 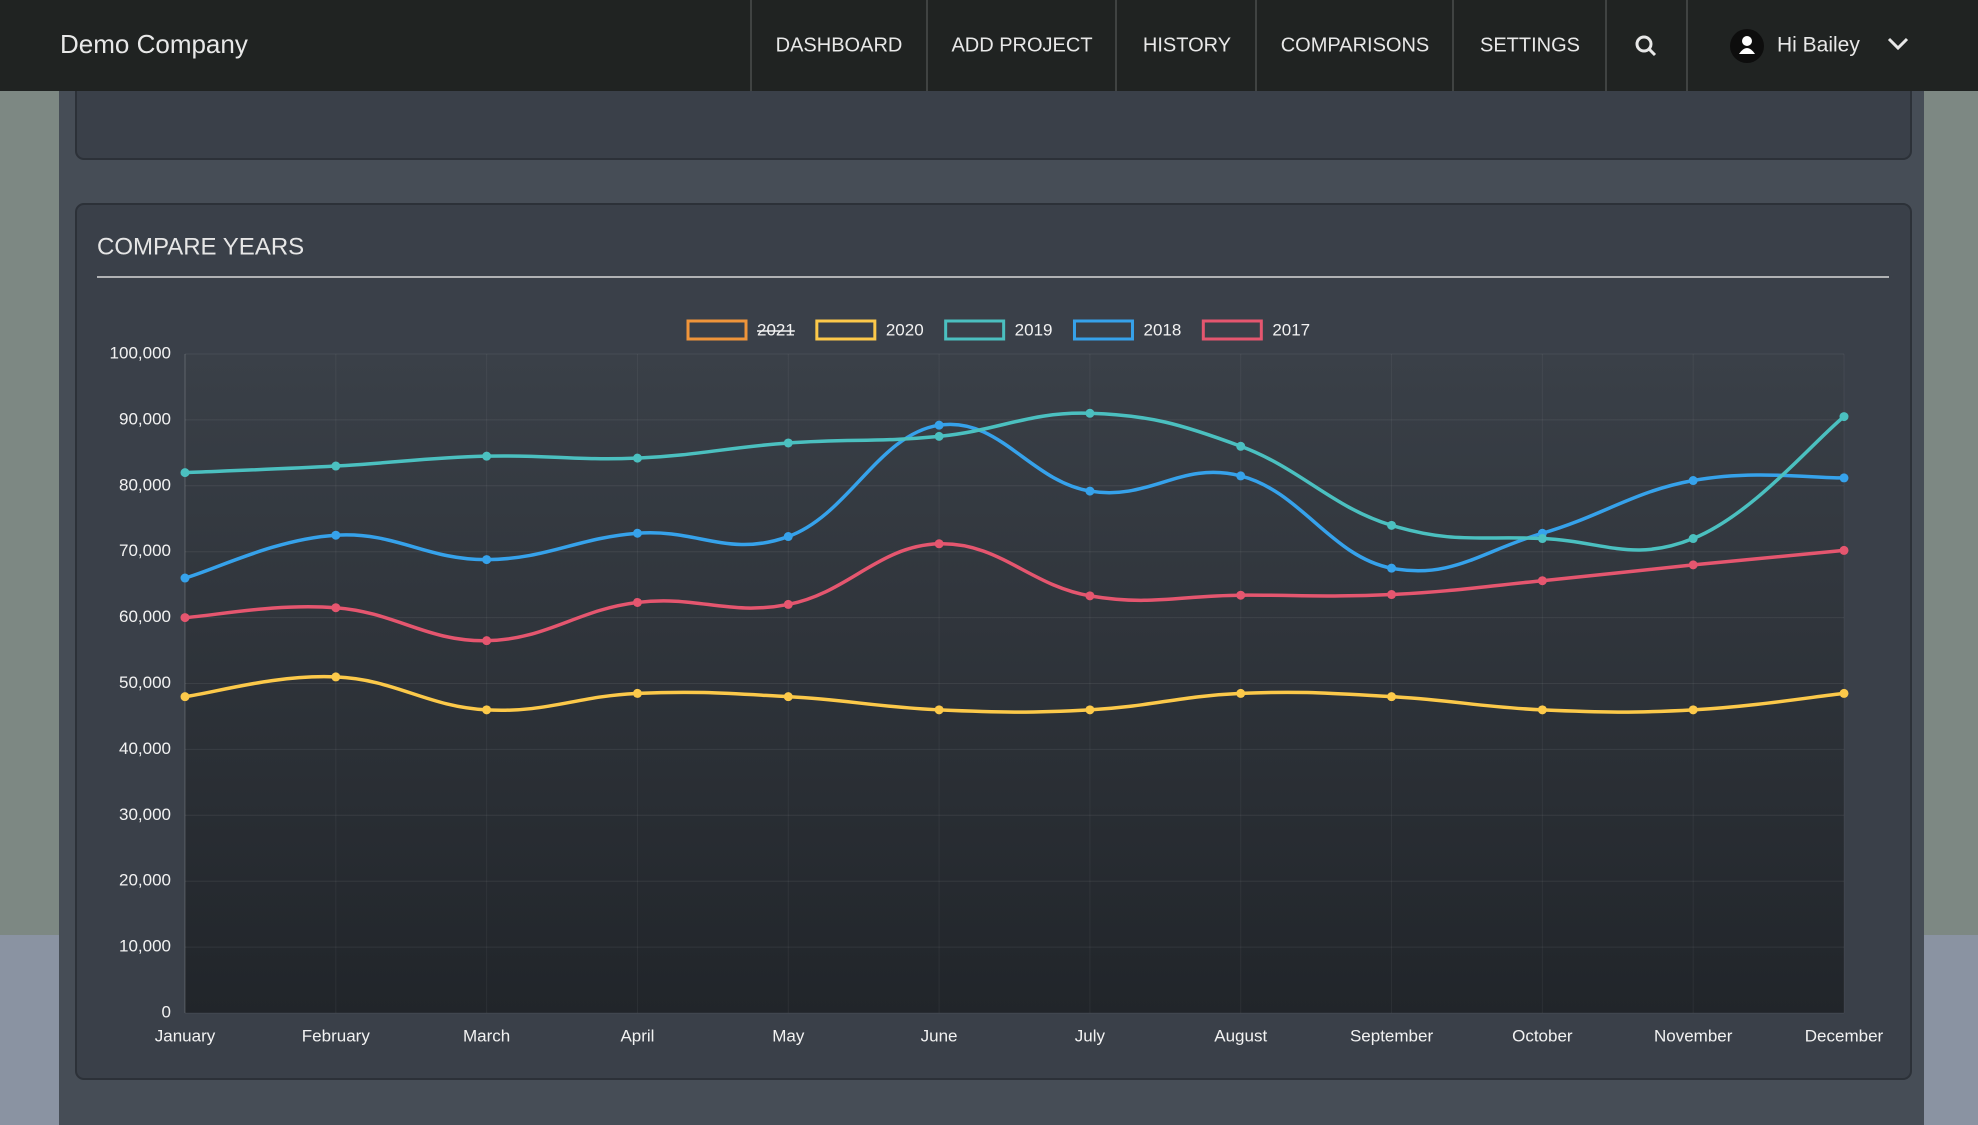 What do you see at coordinates (145, 880) in the screenshot?
I see `y-tick-label: 20,000` at bounding box center [145, 880].